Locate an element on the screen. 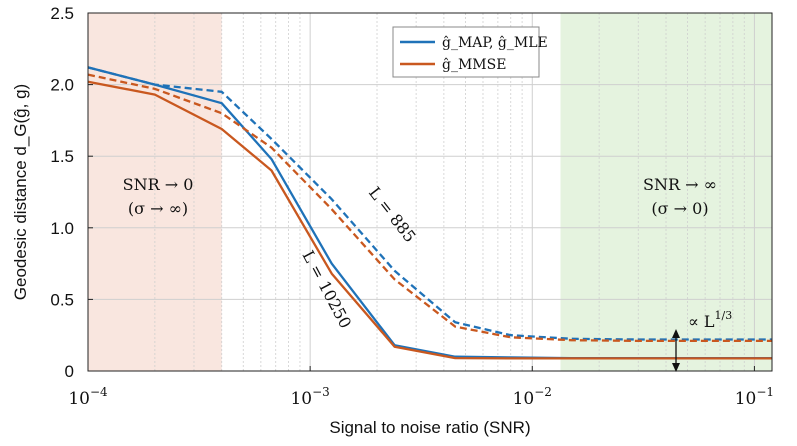  y-tick-label: 0 is located at coordinates (69, 371).